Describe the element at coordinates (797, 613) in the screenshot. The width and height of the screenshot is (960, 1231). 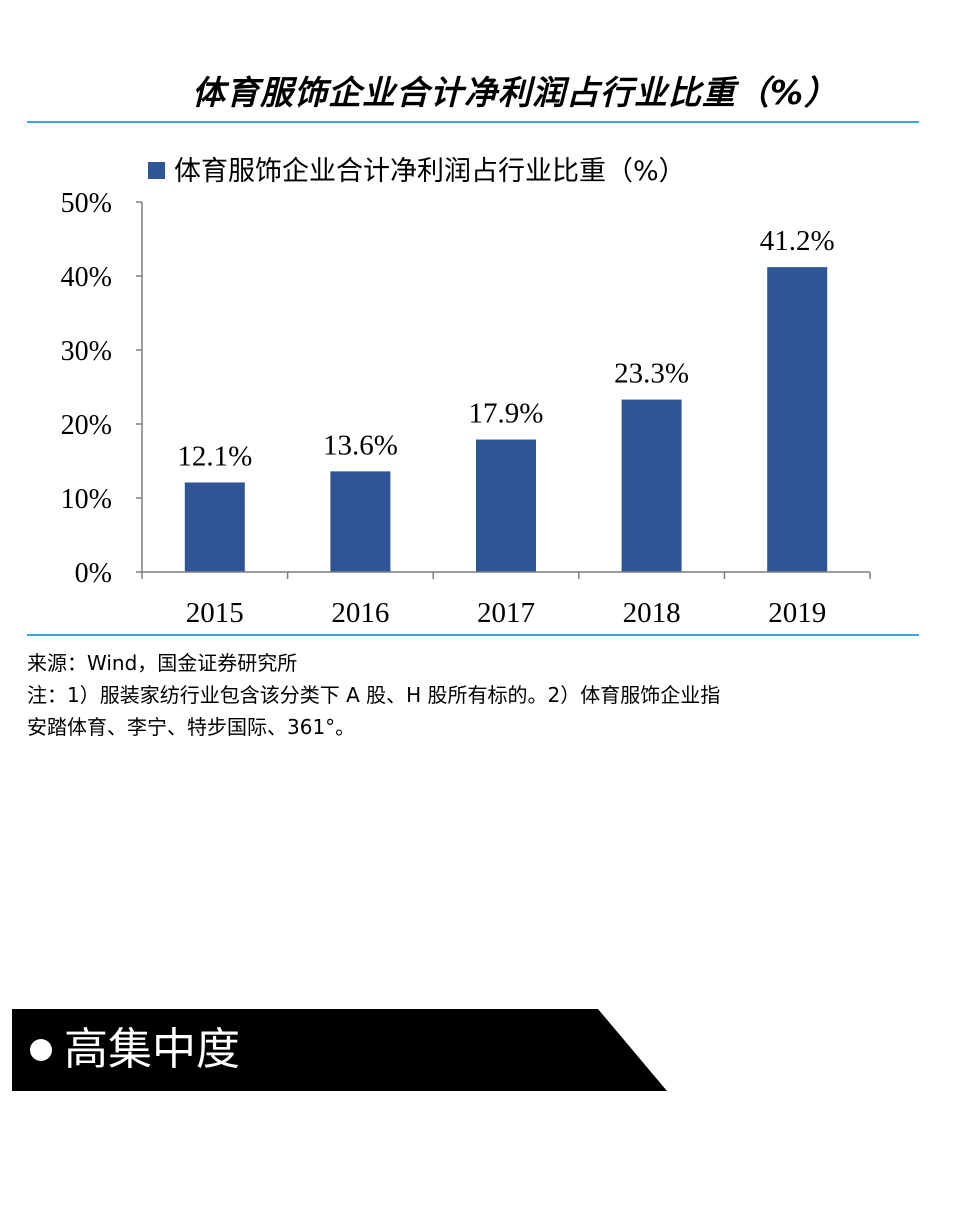
I see `x-tick-label-2019: 2019` at that location.